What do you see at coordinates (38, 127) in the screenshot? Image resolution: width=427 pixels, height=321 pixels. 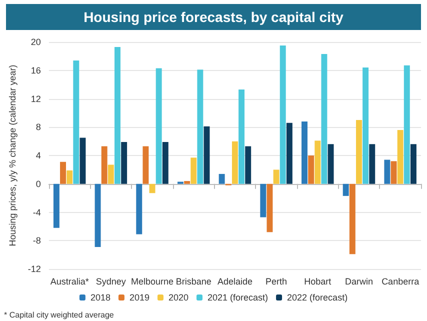 I see `y-tick-label: 8` at bounding box center [38, 127].